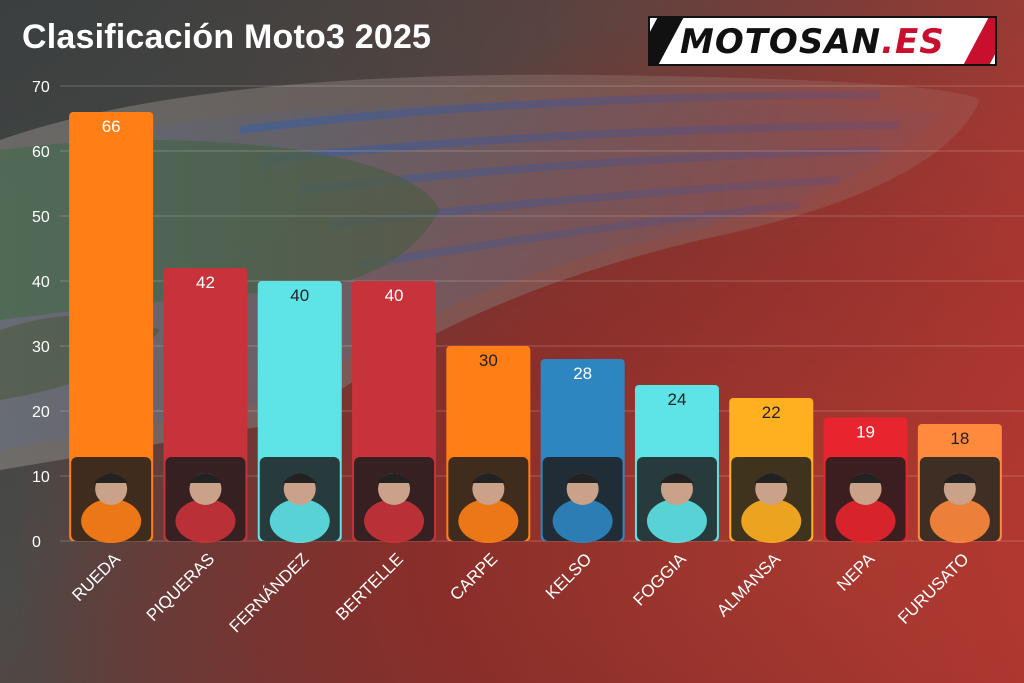  Describe the element at coordinates (41, 477) in the screenshot. I see `y-tick-label: 10` at that location.